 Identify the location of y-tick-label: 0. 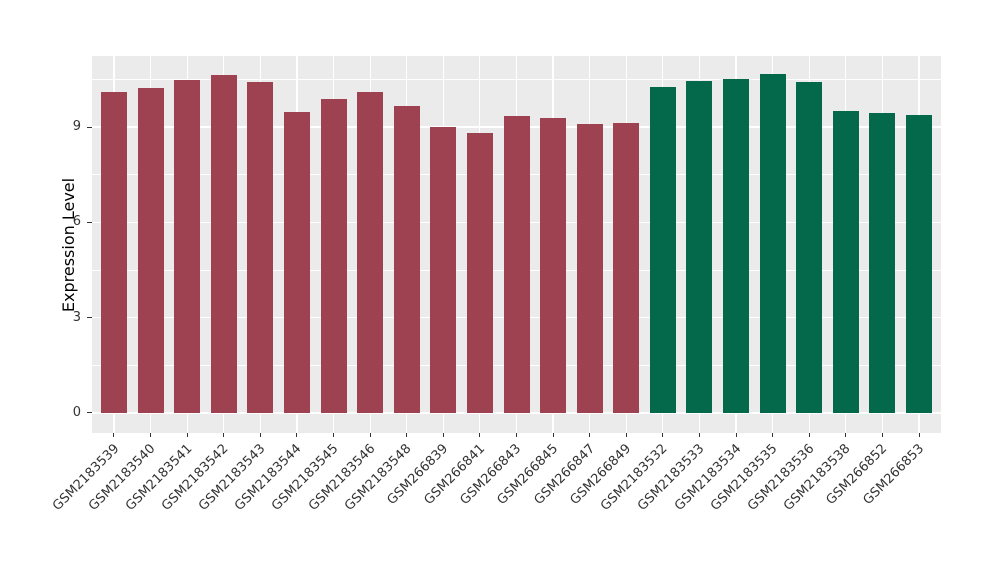
(76, 412).